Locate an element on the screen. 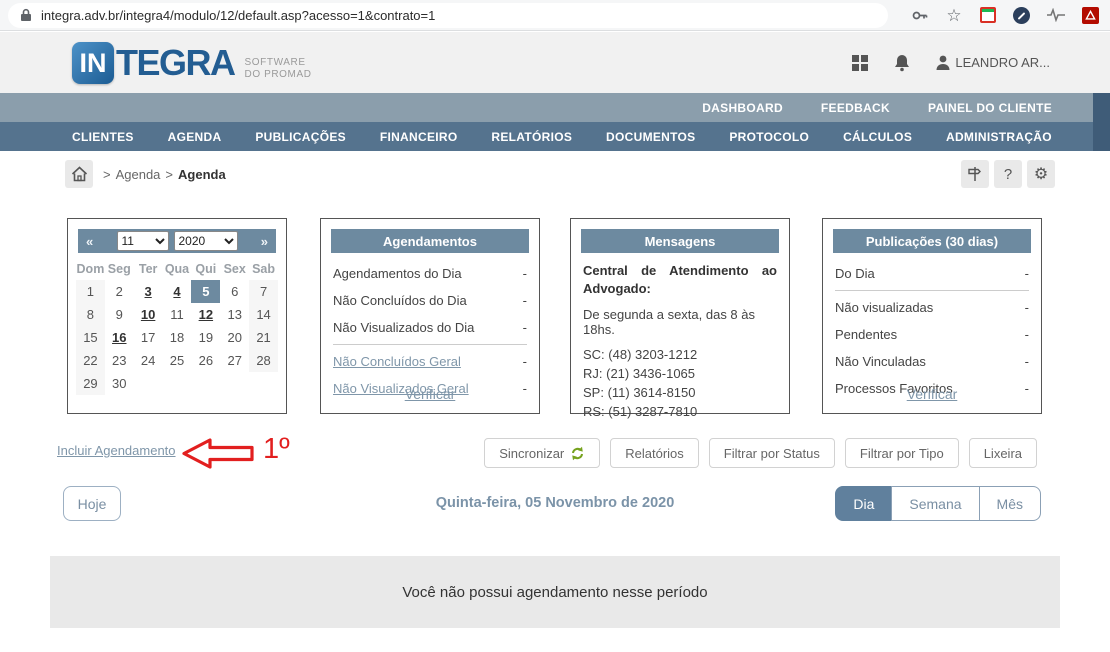  mensagens-heading: Central de Atendimento ao Advogado: is located at coordinates (680, 279).